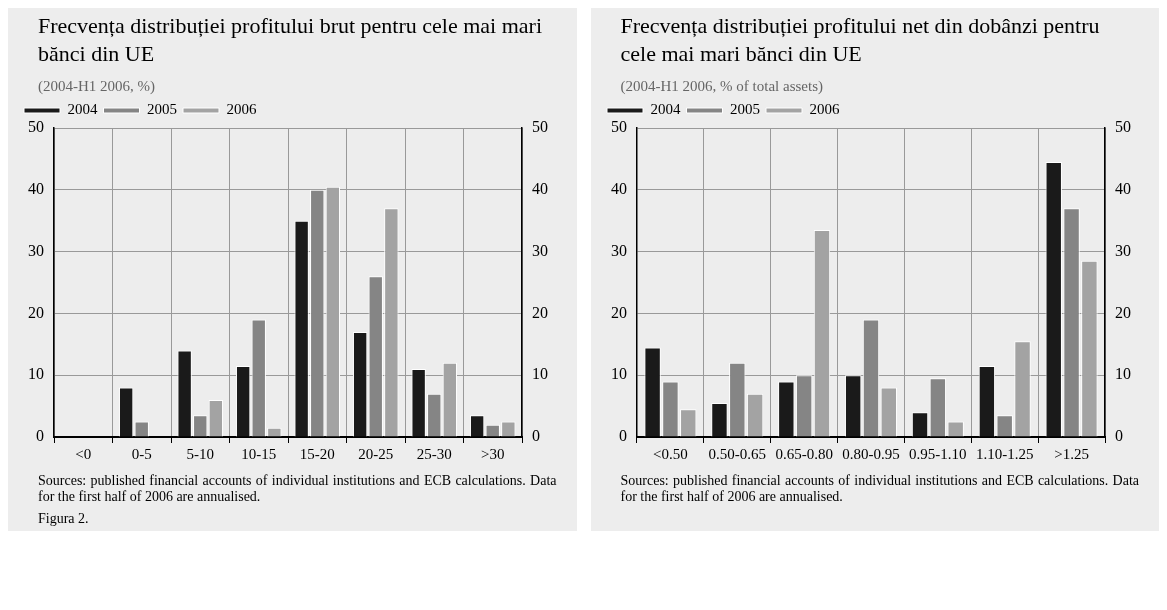  Describe the element at coordinates (737, 453) in the screenshot. I see `x-tick-label: 0.50-0.65` at that location.